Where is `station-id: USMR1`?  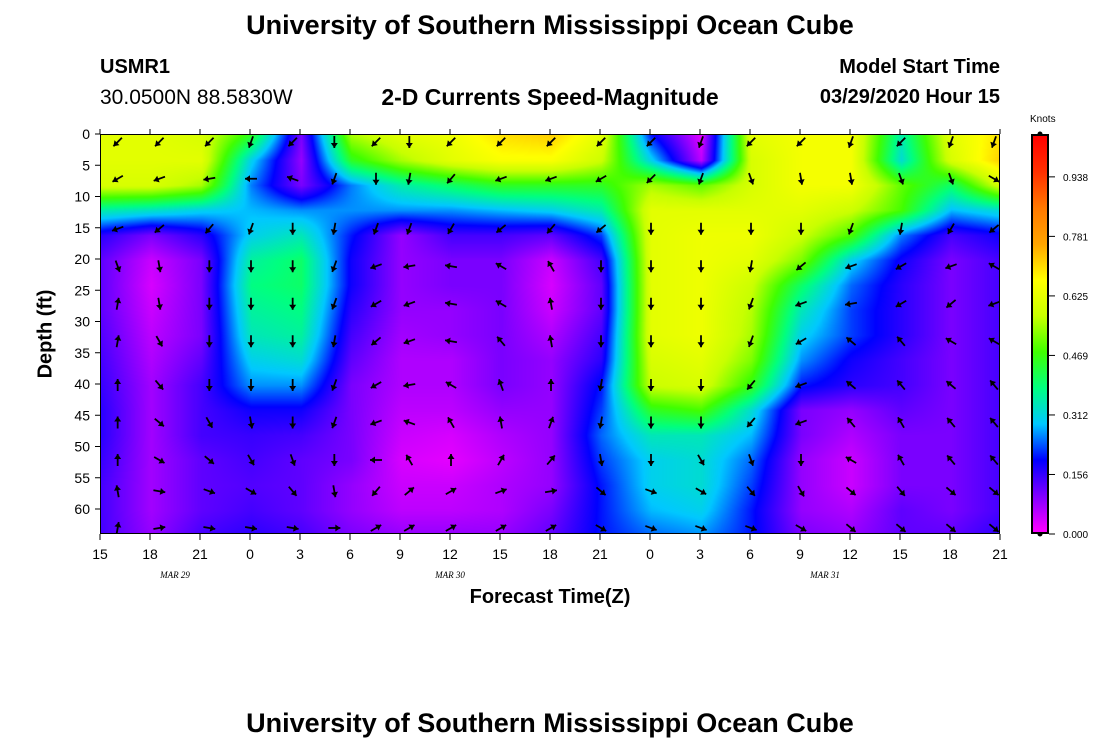 station-id: USMR1 is located at coordinates (135, 67).